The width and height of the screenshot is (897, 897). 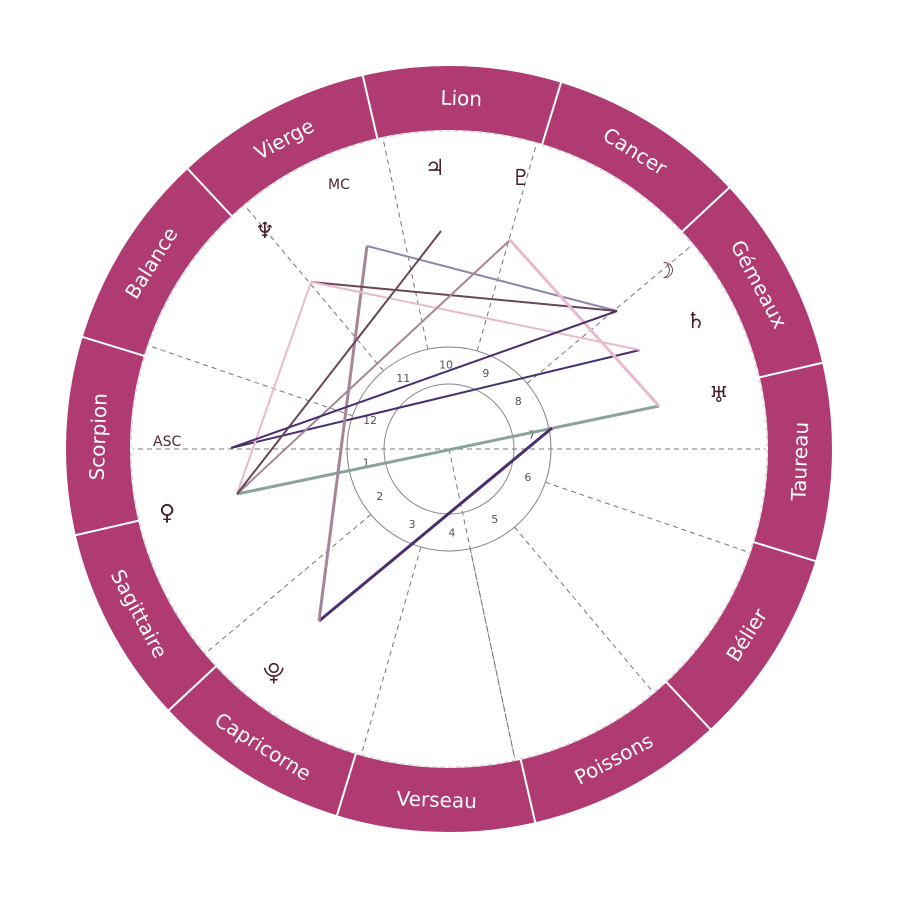 I want to click on house-number: 10, so click(x=446, y=365).